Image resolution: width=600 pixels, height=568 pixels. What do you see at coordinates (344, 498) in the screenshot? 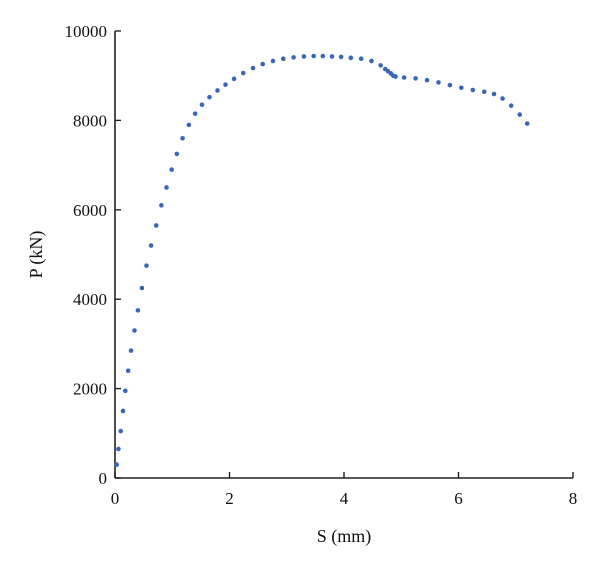
I see `x-tick-label: 4` at bounding box center [344, 498].